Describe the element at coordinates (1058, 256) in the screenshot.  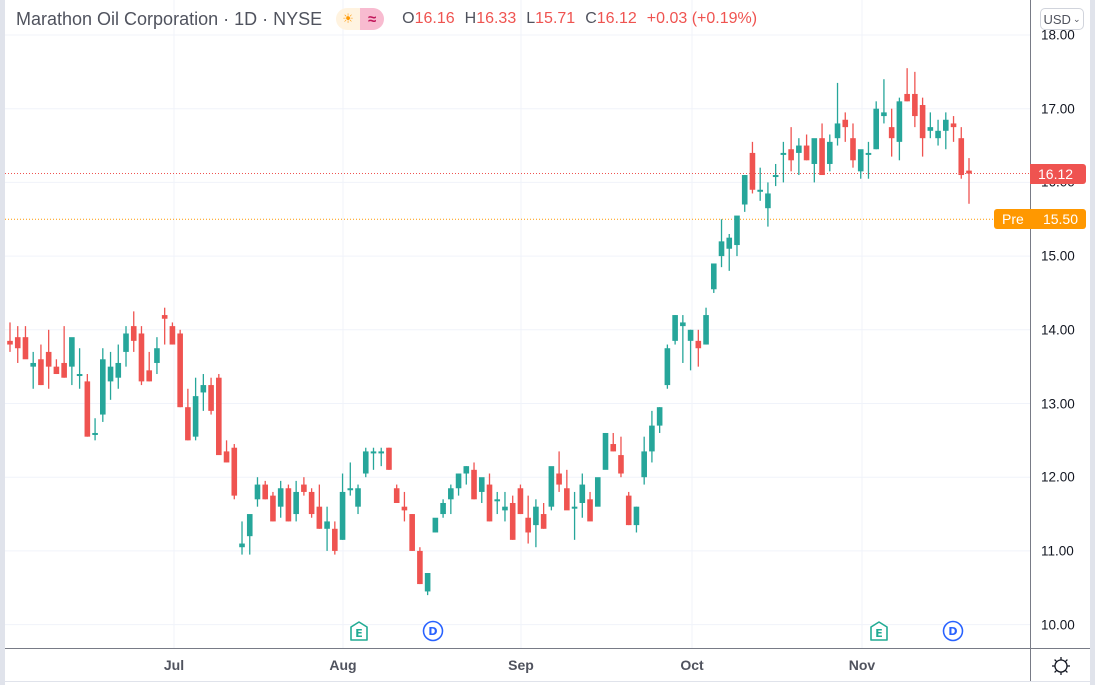
I see `price-tick-label: 15.00` at that location.